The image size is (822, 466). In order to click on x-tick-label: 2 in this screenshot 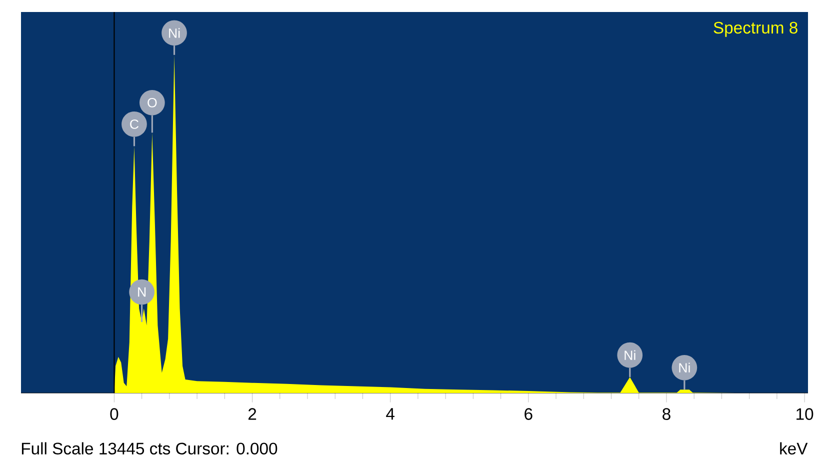, I will do `click(252, 414)`.